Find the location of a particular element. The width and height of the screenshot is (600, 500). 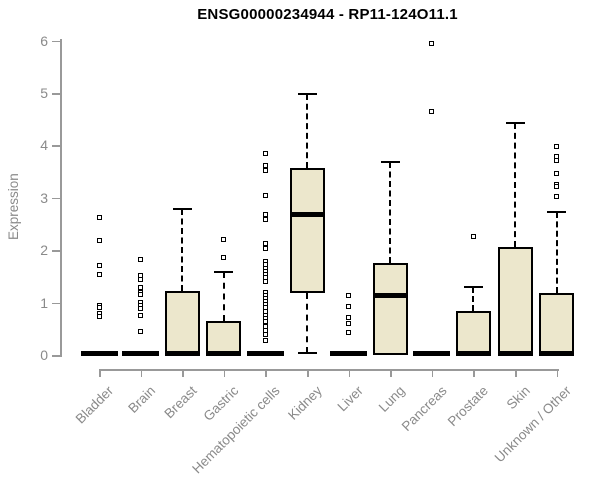

category-label: Pancreas is located at coordinates (424, 408).